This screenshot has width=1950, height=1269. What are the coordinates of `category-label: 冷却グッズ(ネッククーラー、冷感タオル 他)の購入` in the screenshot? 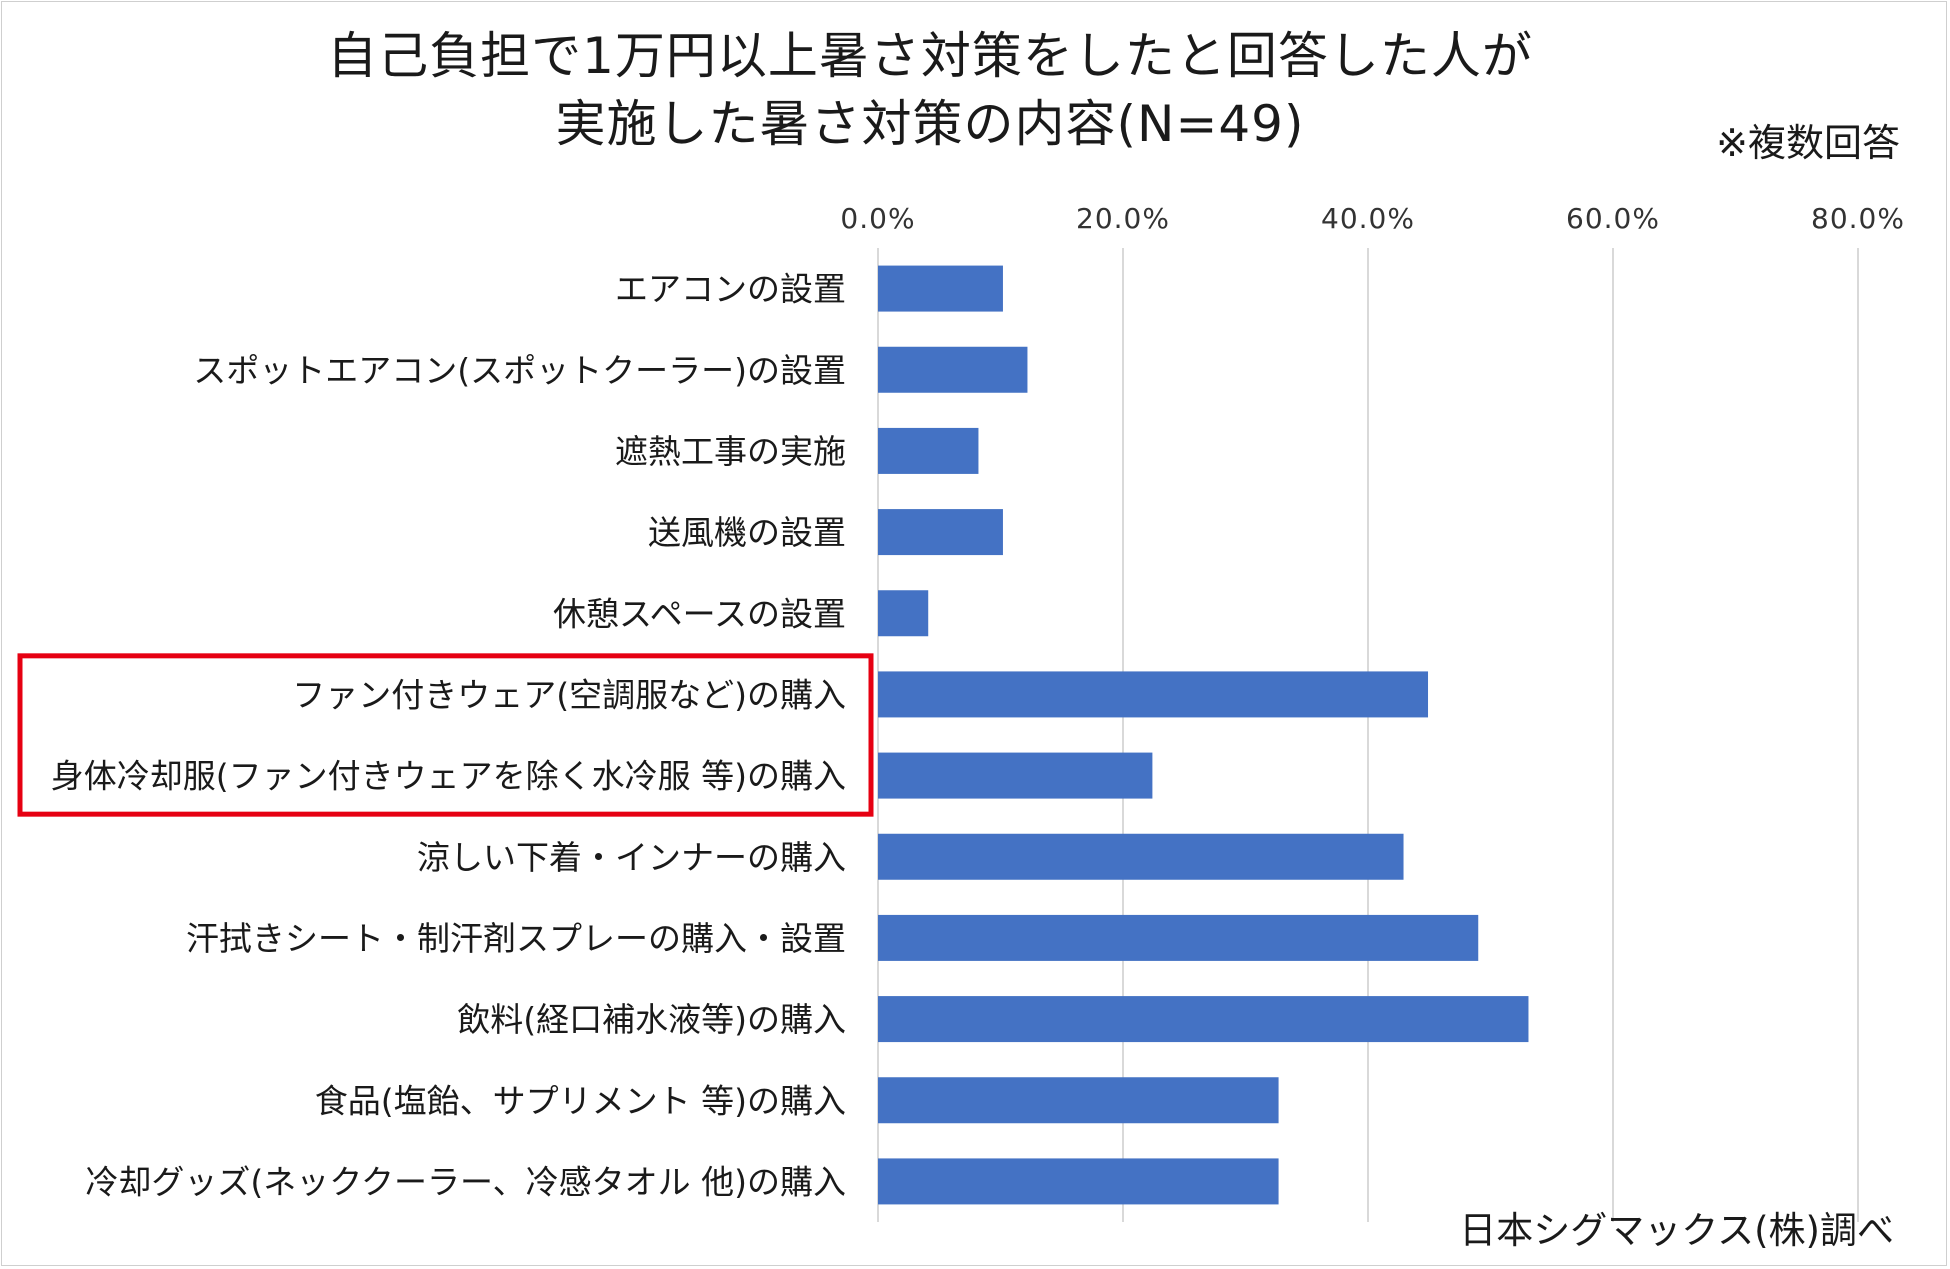 It's located at (465, 1181).